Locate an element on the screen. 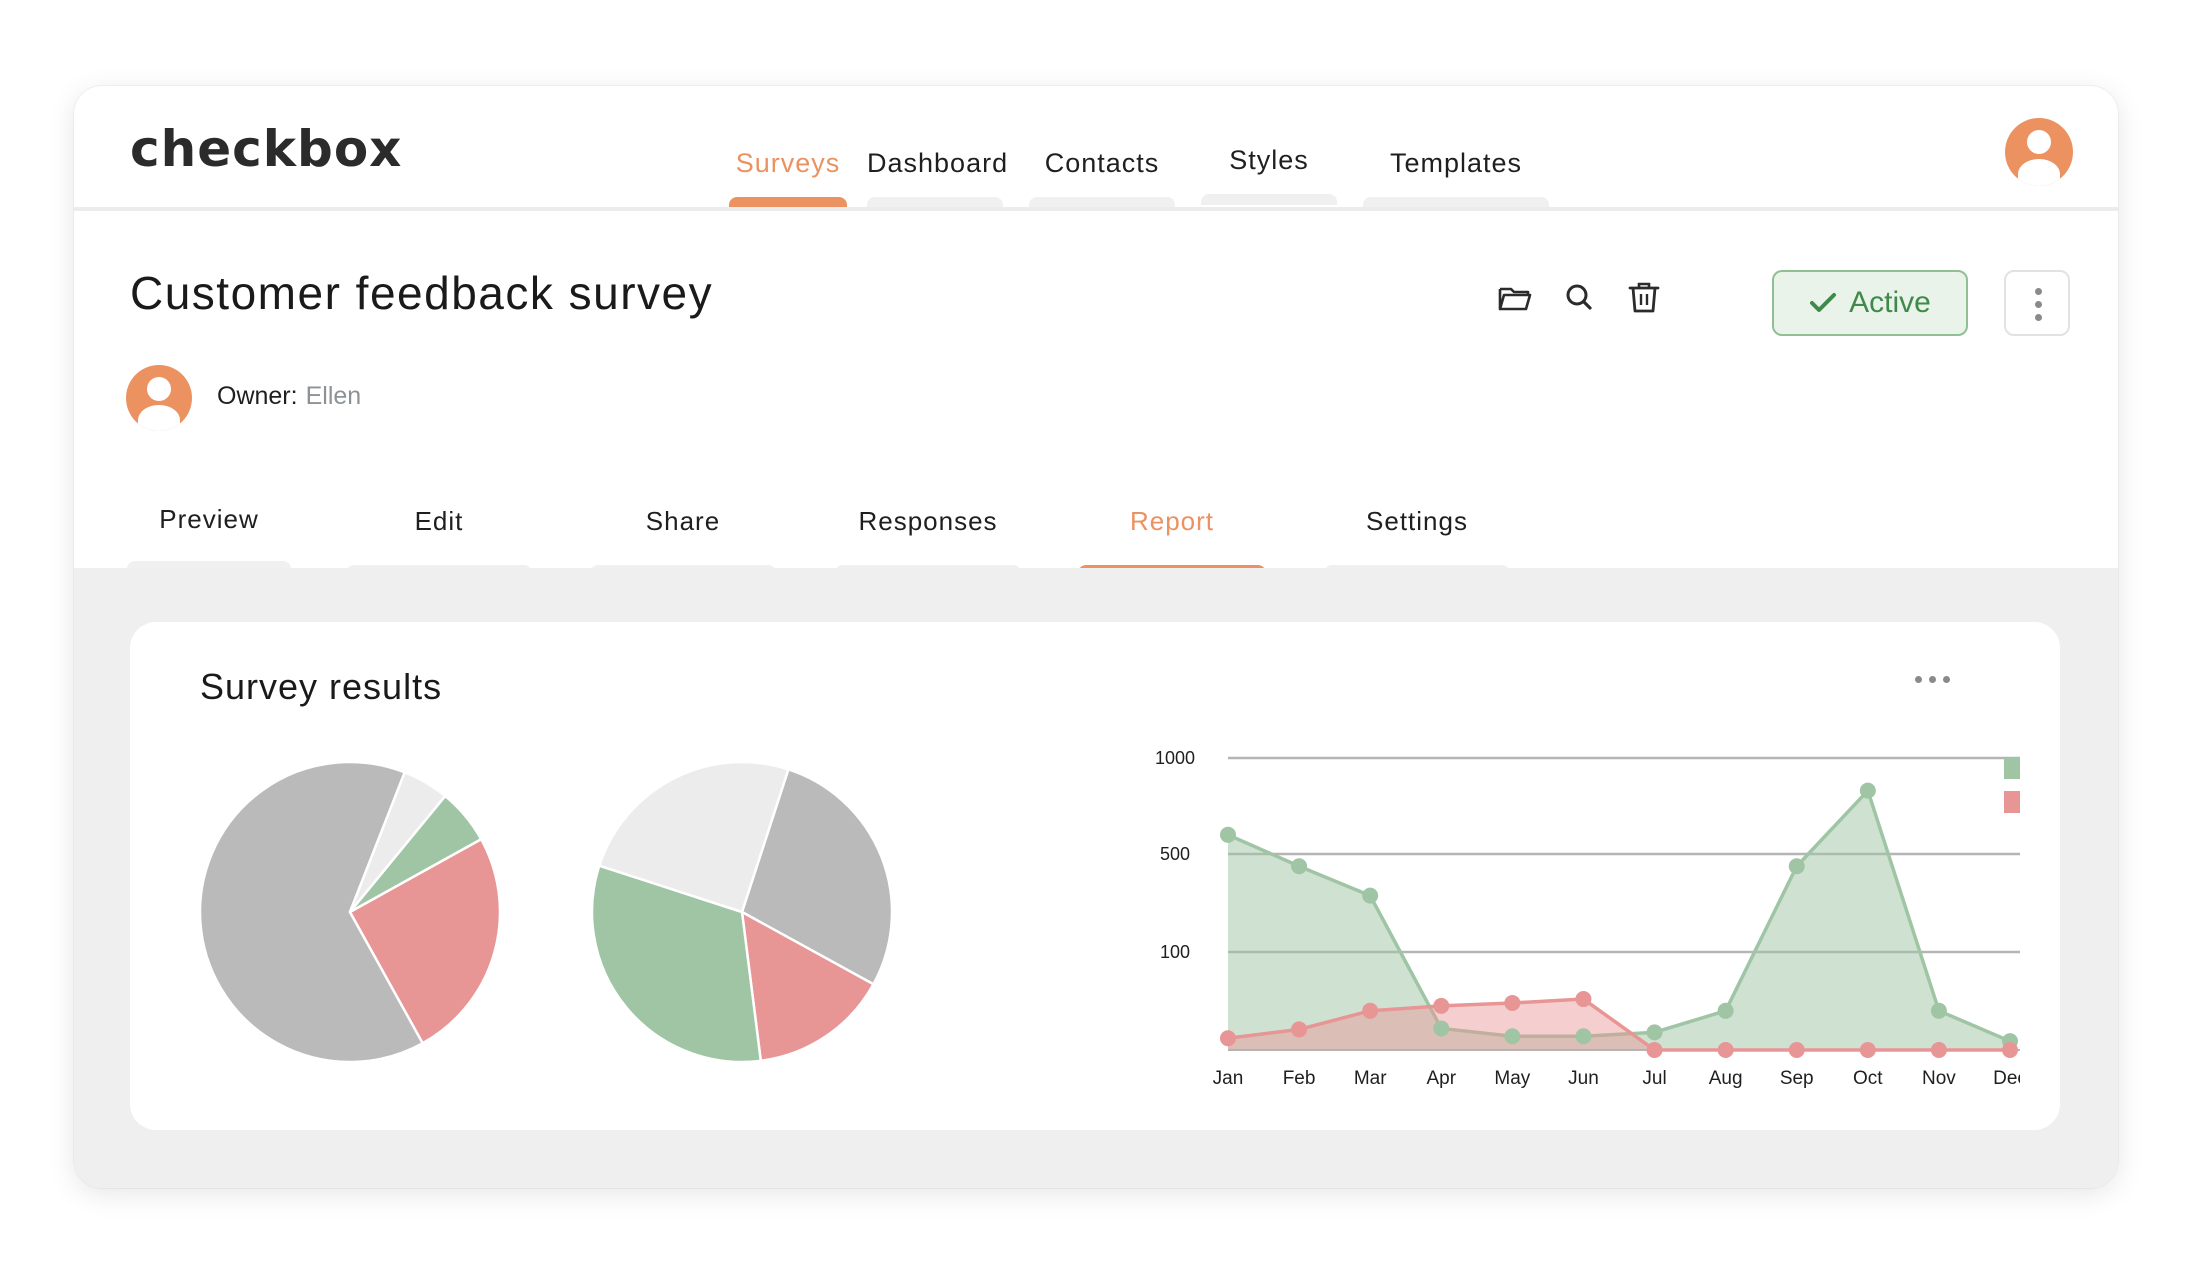  trash-icon is located at coordinates (1644, 298).